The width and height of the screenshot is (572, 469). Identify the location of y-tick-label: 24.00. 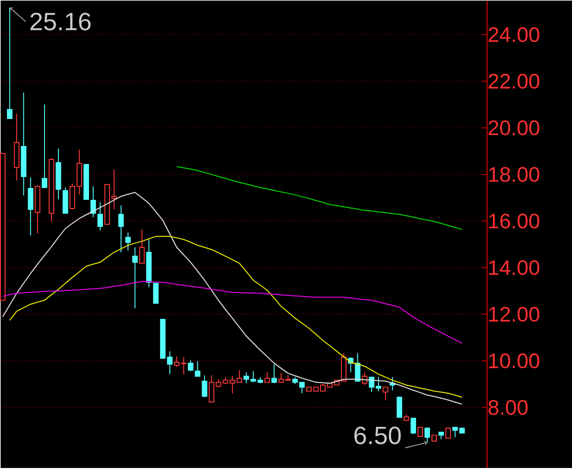
(514, 34).